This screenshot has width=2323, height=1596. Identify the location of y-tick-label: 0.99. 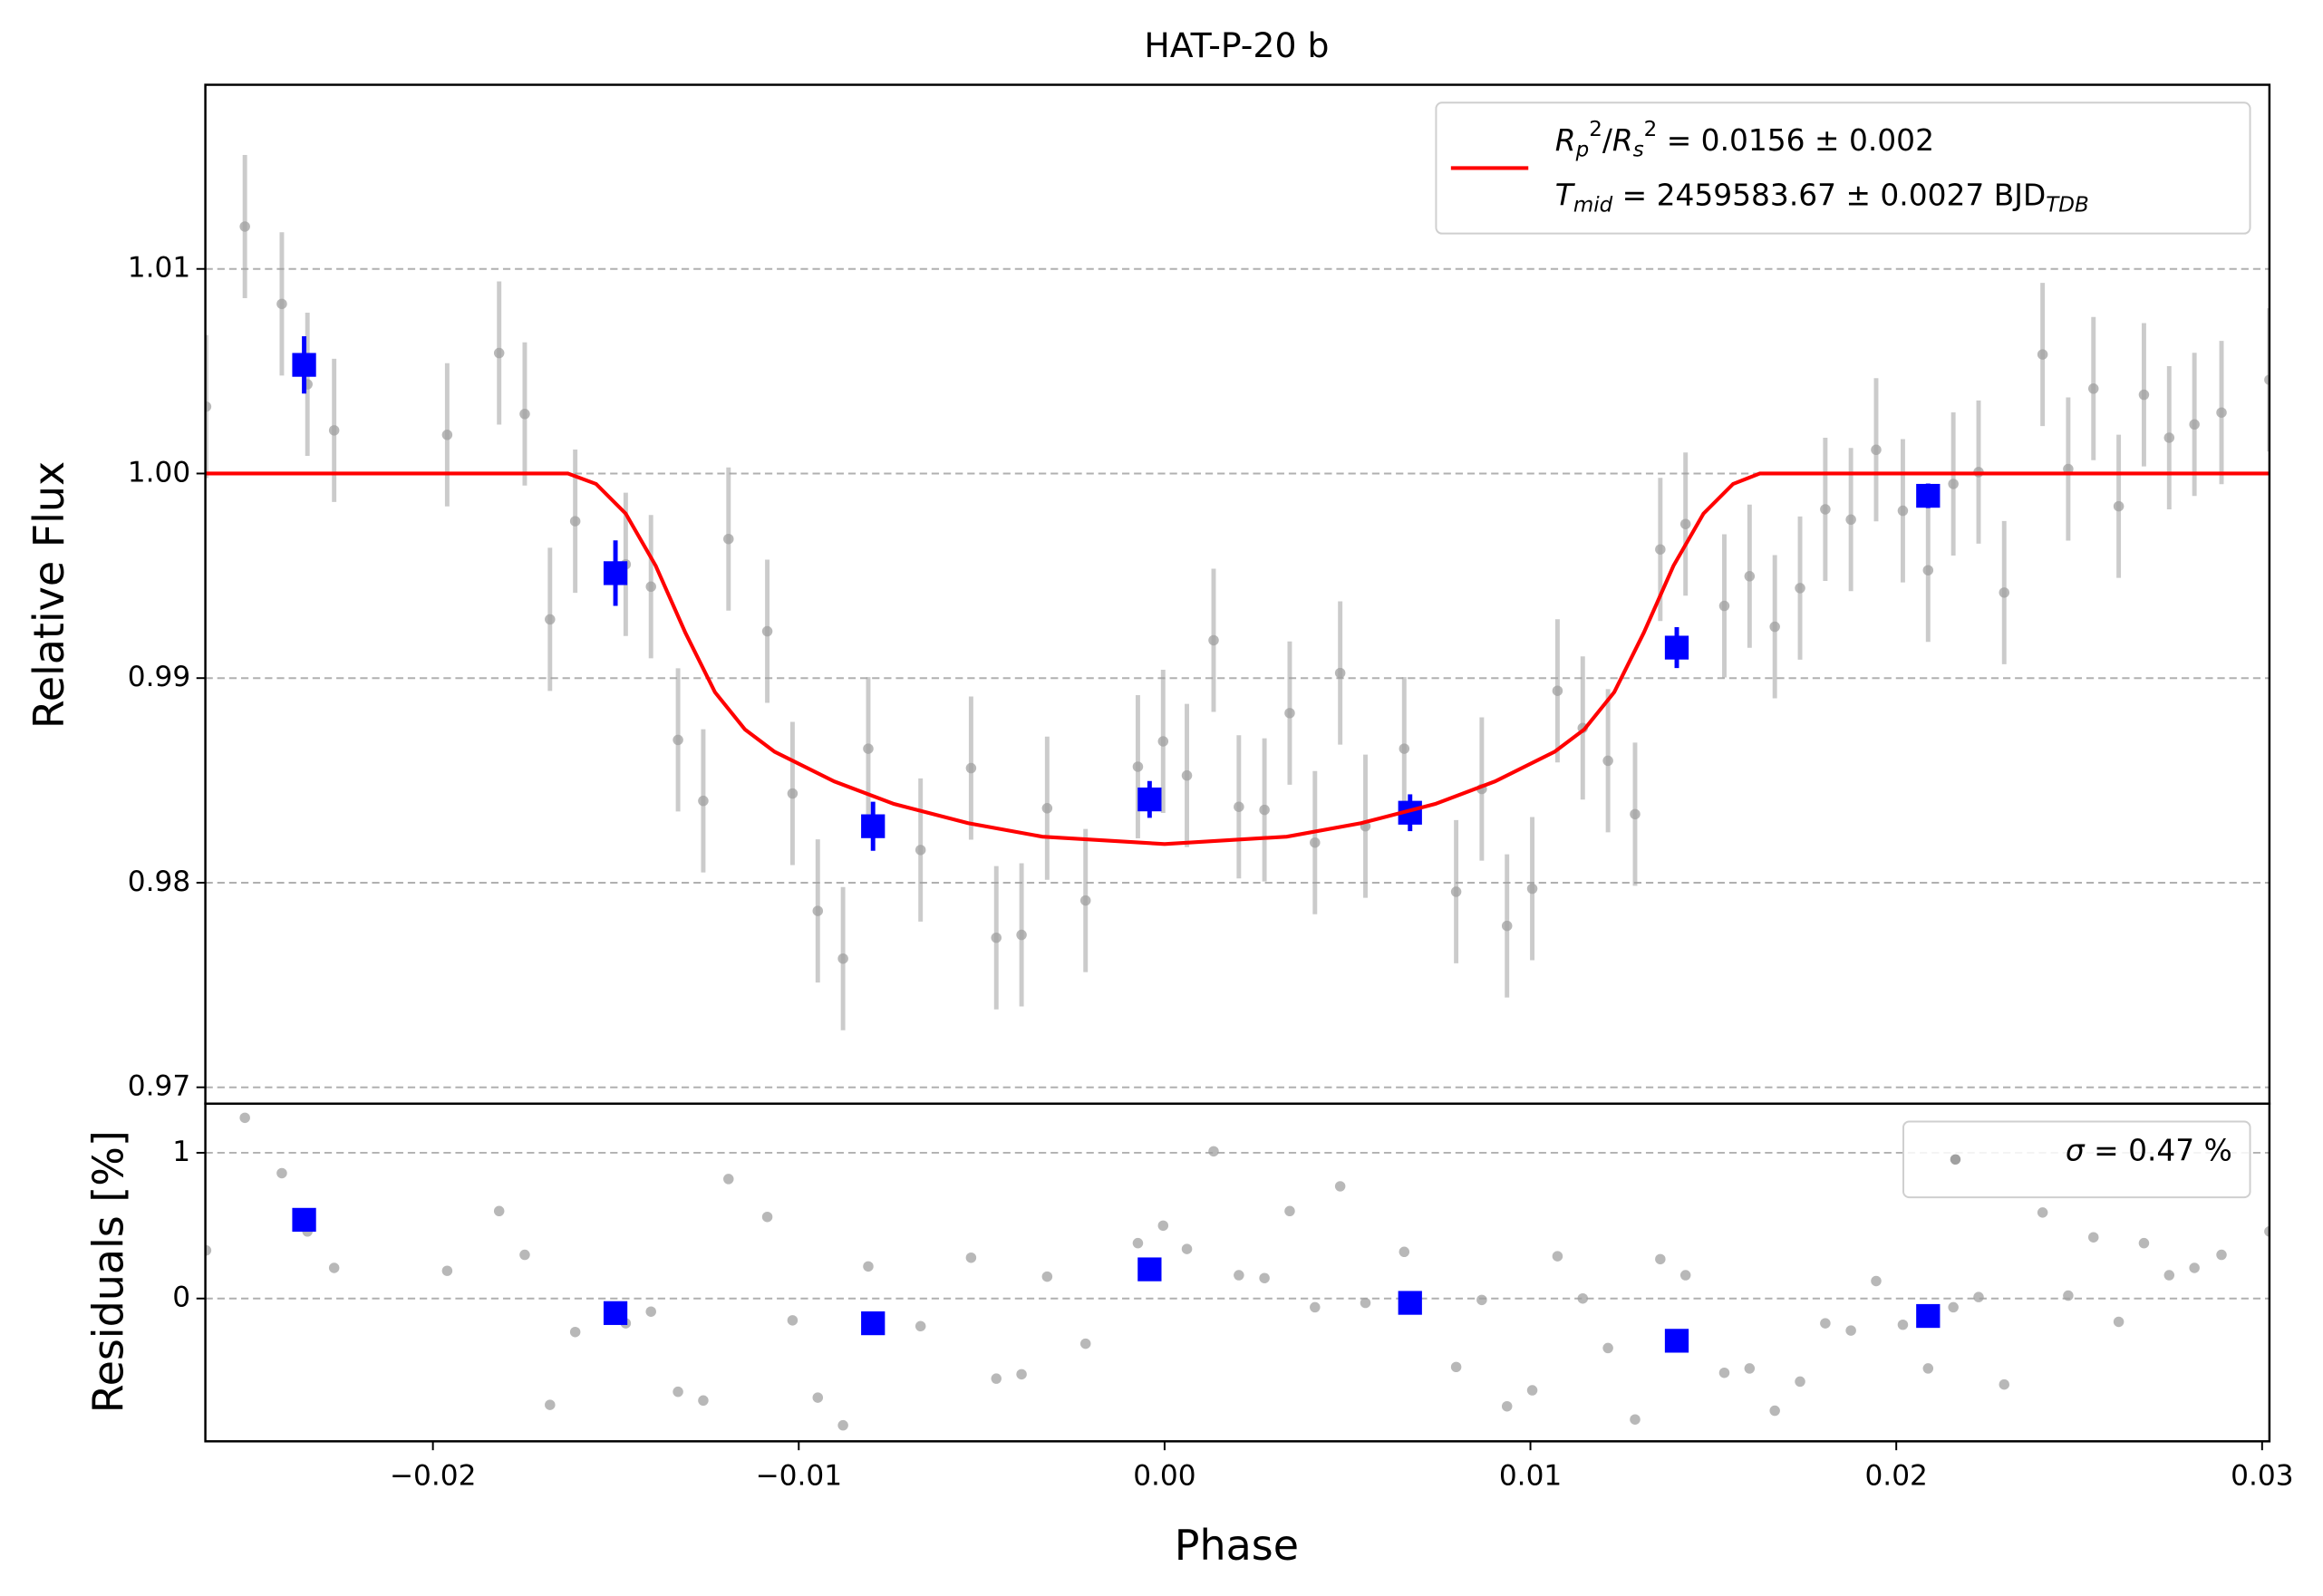
(159, 677).